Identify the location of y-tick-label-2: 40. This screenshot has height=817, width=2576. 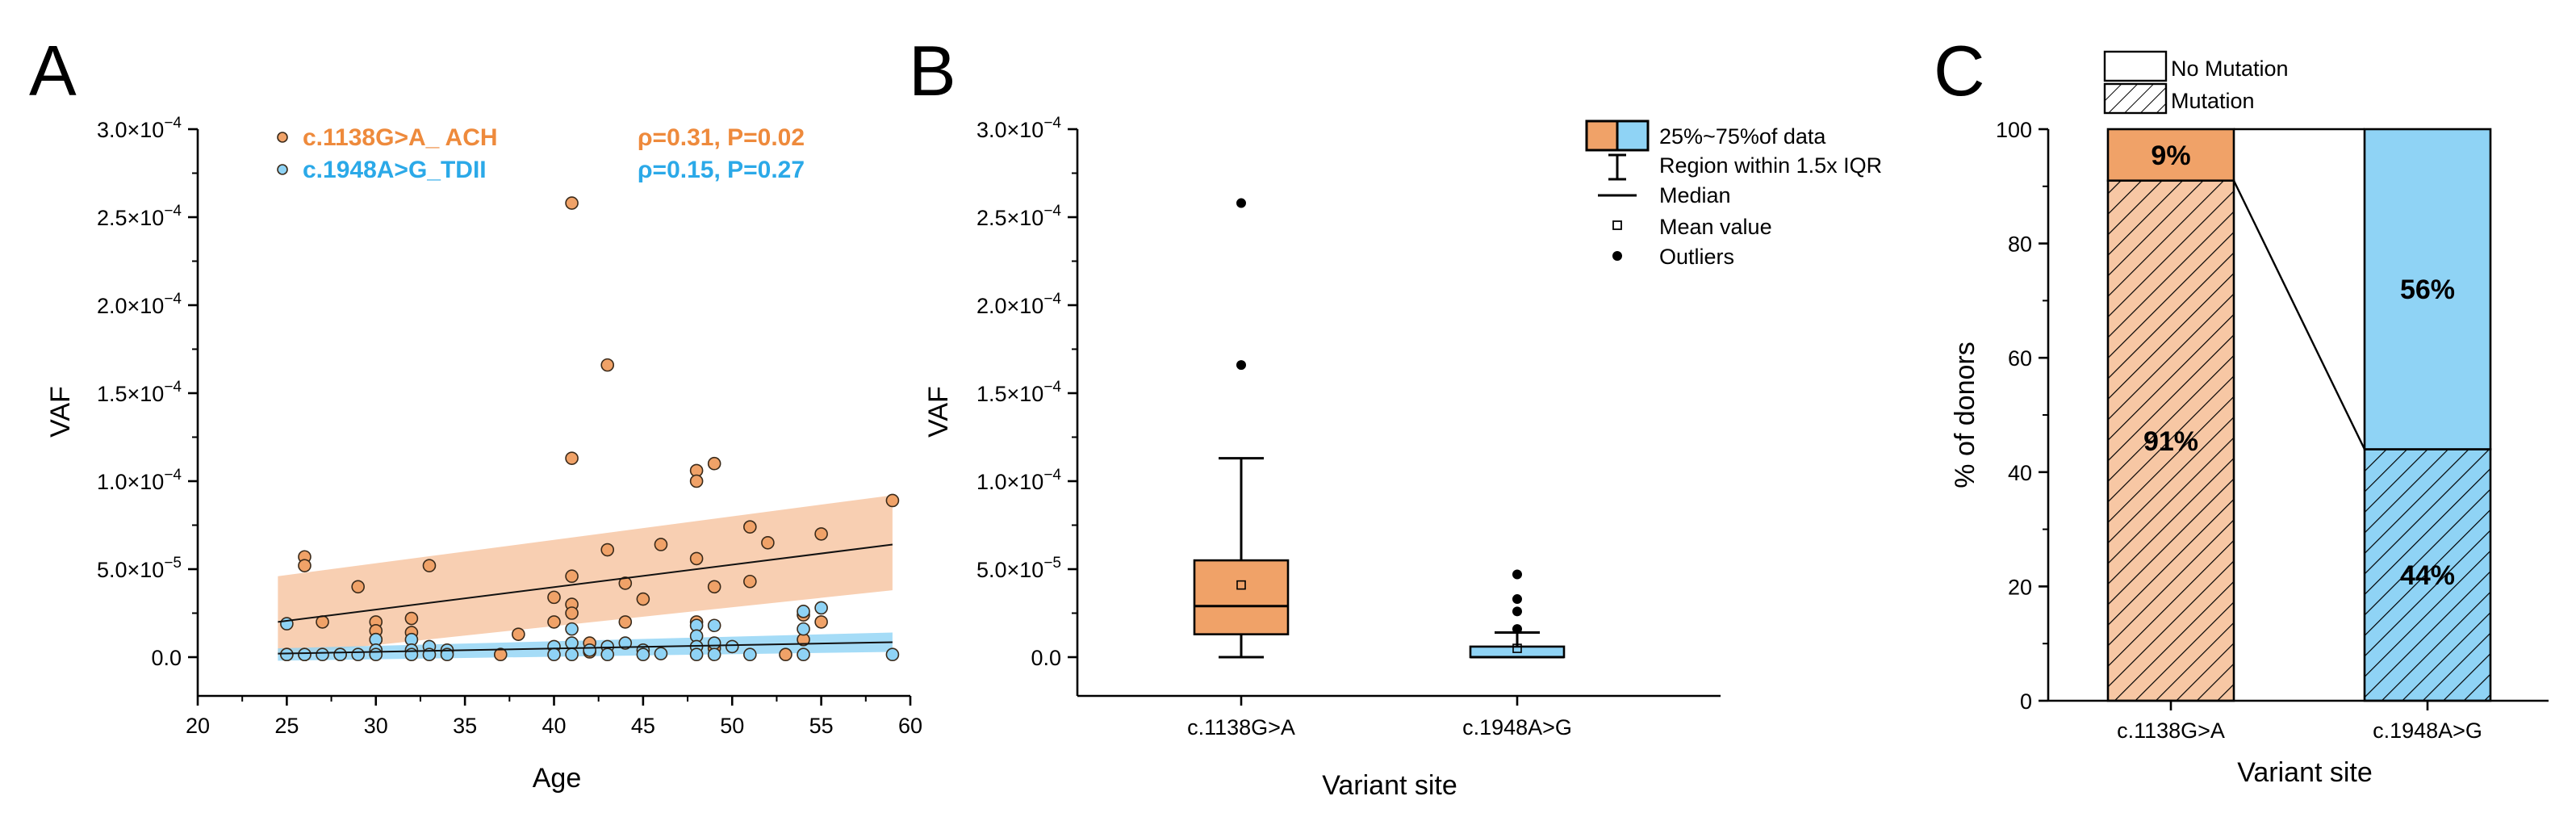
(2020, 473).